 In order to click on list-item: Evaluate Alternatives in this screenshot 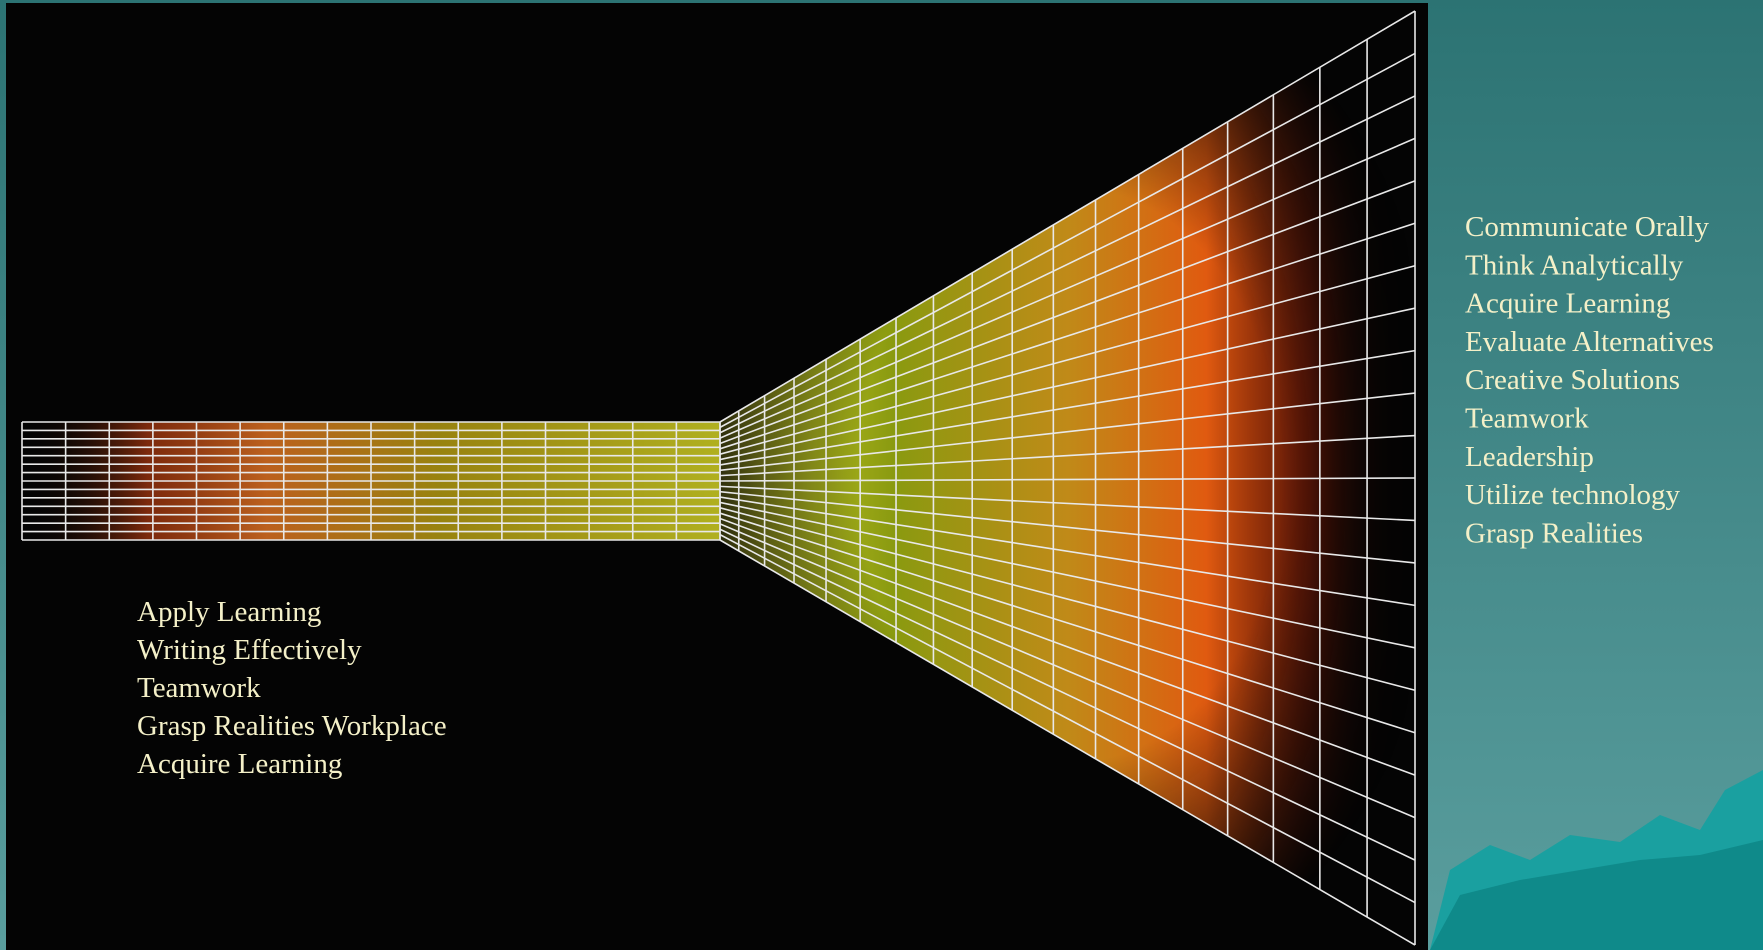, I will do `click(1589, 342)`.